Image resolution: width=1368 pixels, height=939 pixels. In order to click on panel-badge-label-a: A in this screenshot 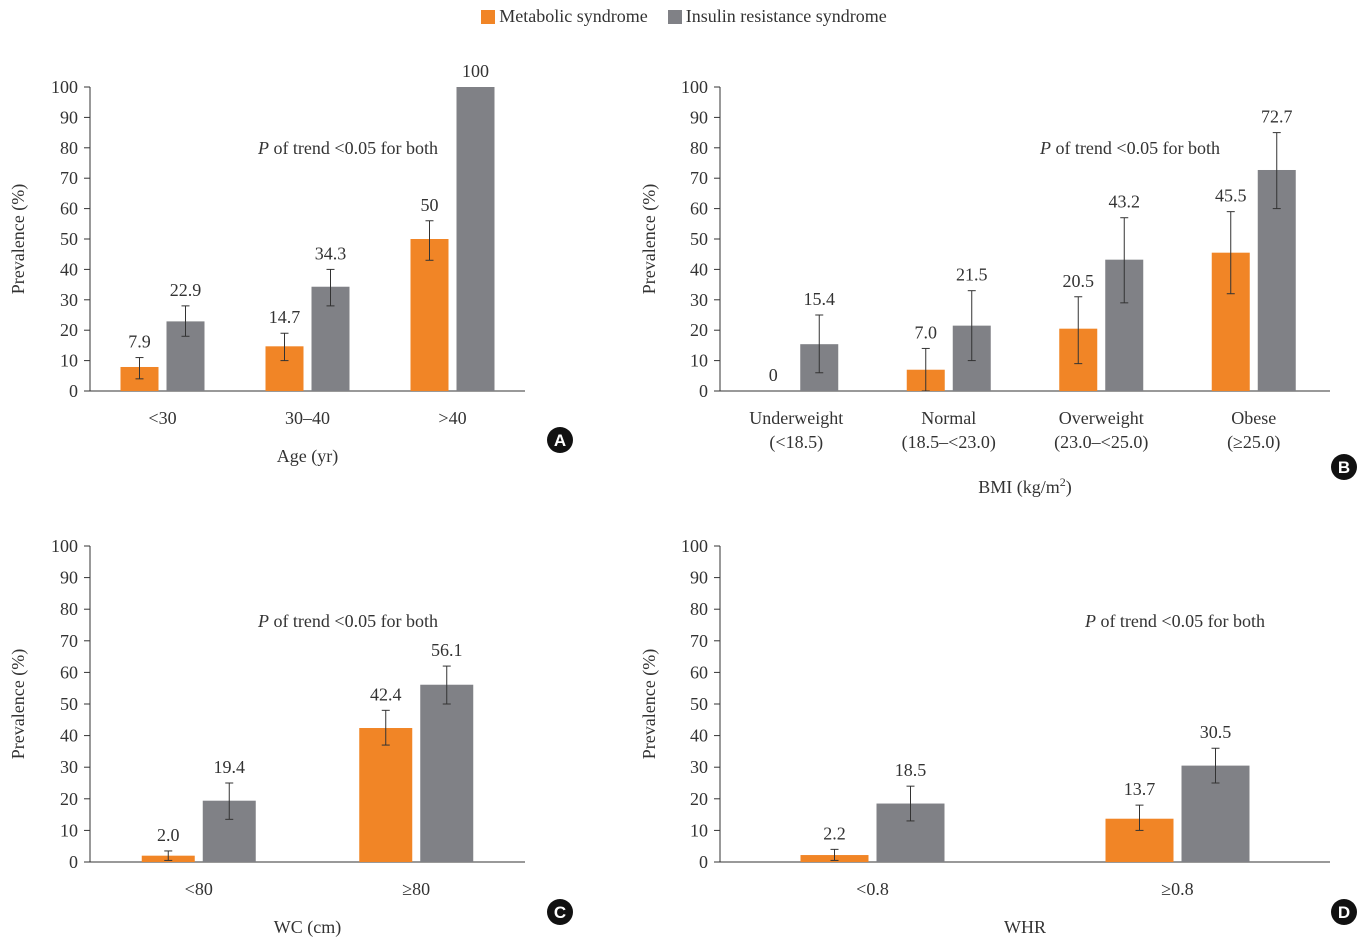, I will do `click(560, 440)`.